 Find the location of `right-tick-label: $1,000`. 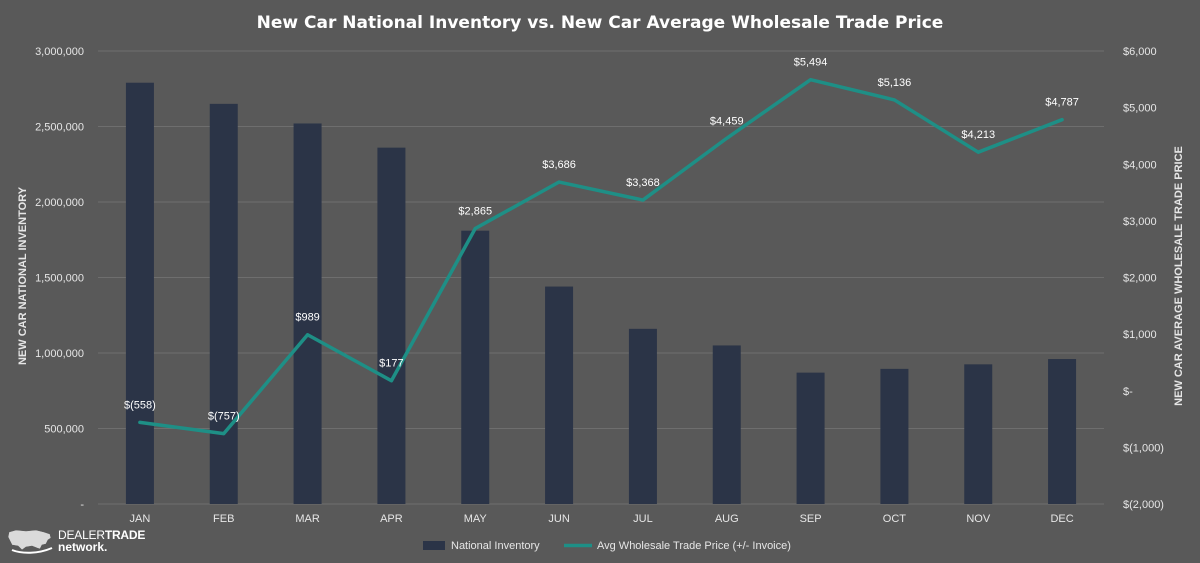

right-tick-label: $1,000 is located at coordinates (1140, 335).